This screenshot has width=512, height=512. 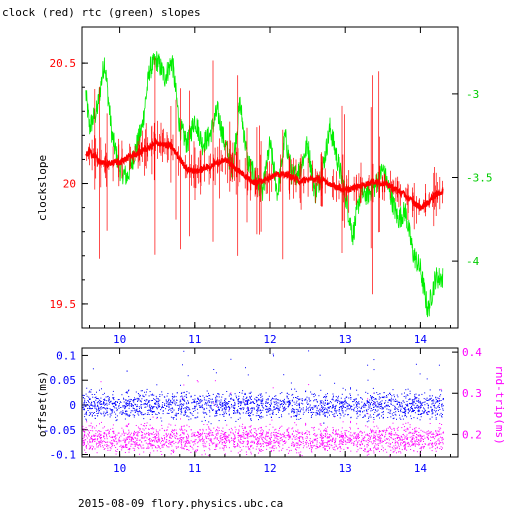 I want to click on blue-offset-point-group, so click(x=263, y=387).